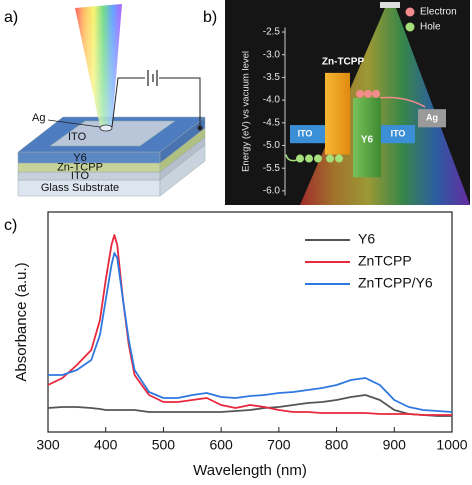 This screenshot has height=485, width=472. What do you see at coordinates (21, 321) in the screenshot?
I see `y-axis-label: Absorbance (a.u.)` at bounding box center [21, 321].